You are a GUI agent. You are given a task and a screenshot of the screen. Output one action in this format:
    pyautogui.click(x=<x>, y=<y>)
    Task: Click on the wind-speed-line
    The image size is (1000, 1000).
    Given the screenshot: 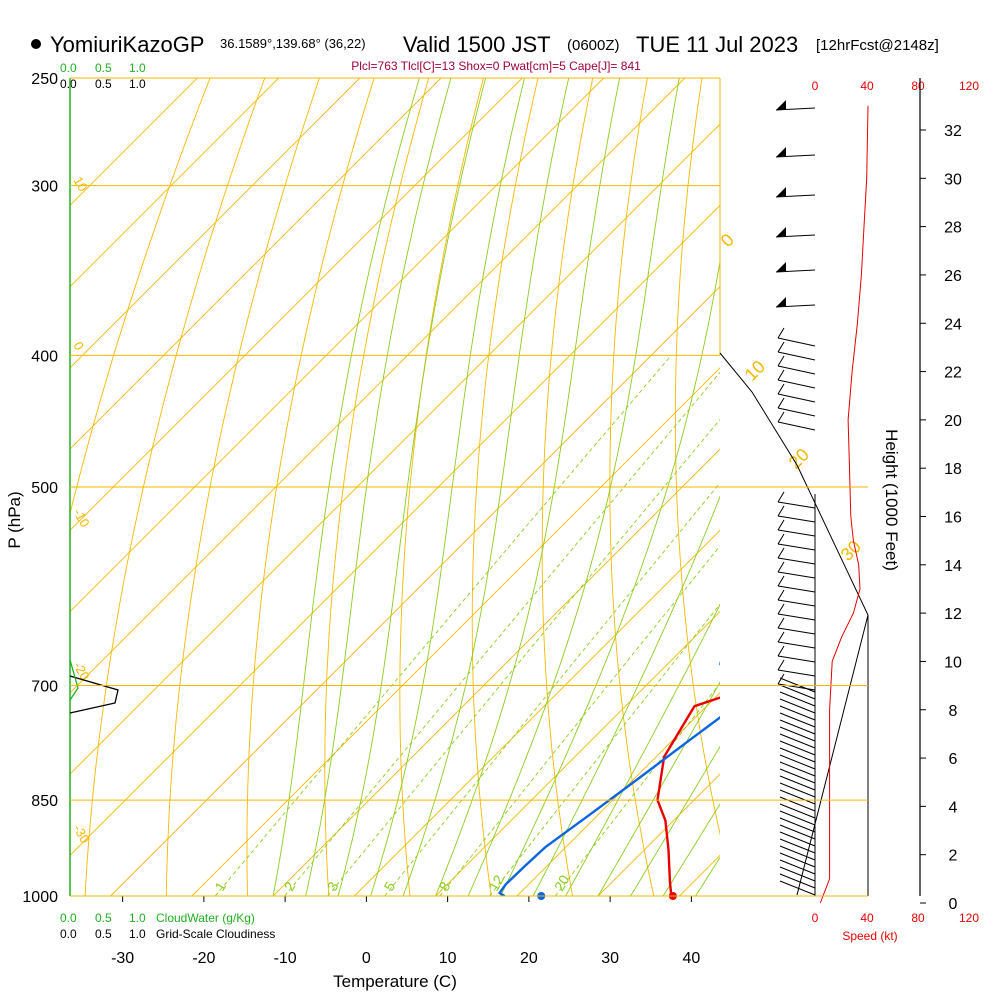 What is the action you would take?
    pyautogui.click(x=844, y=504)
    